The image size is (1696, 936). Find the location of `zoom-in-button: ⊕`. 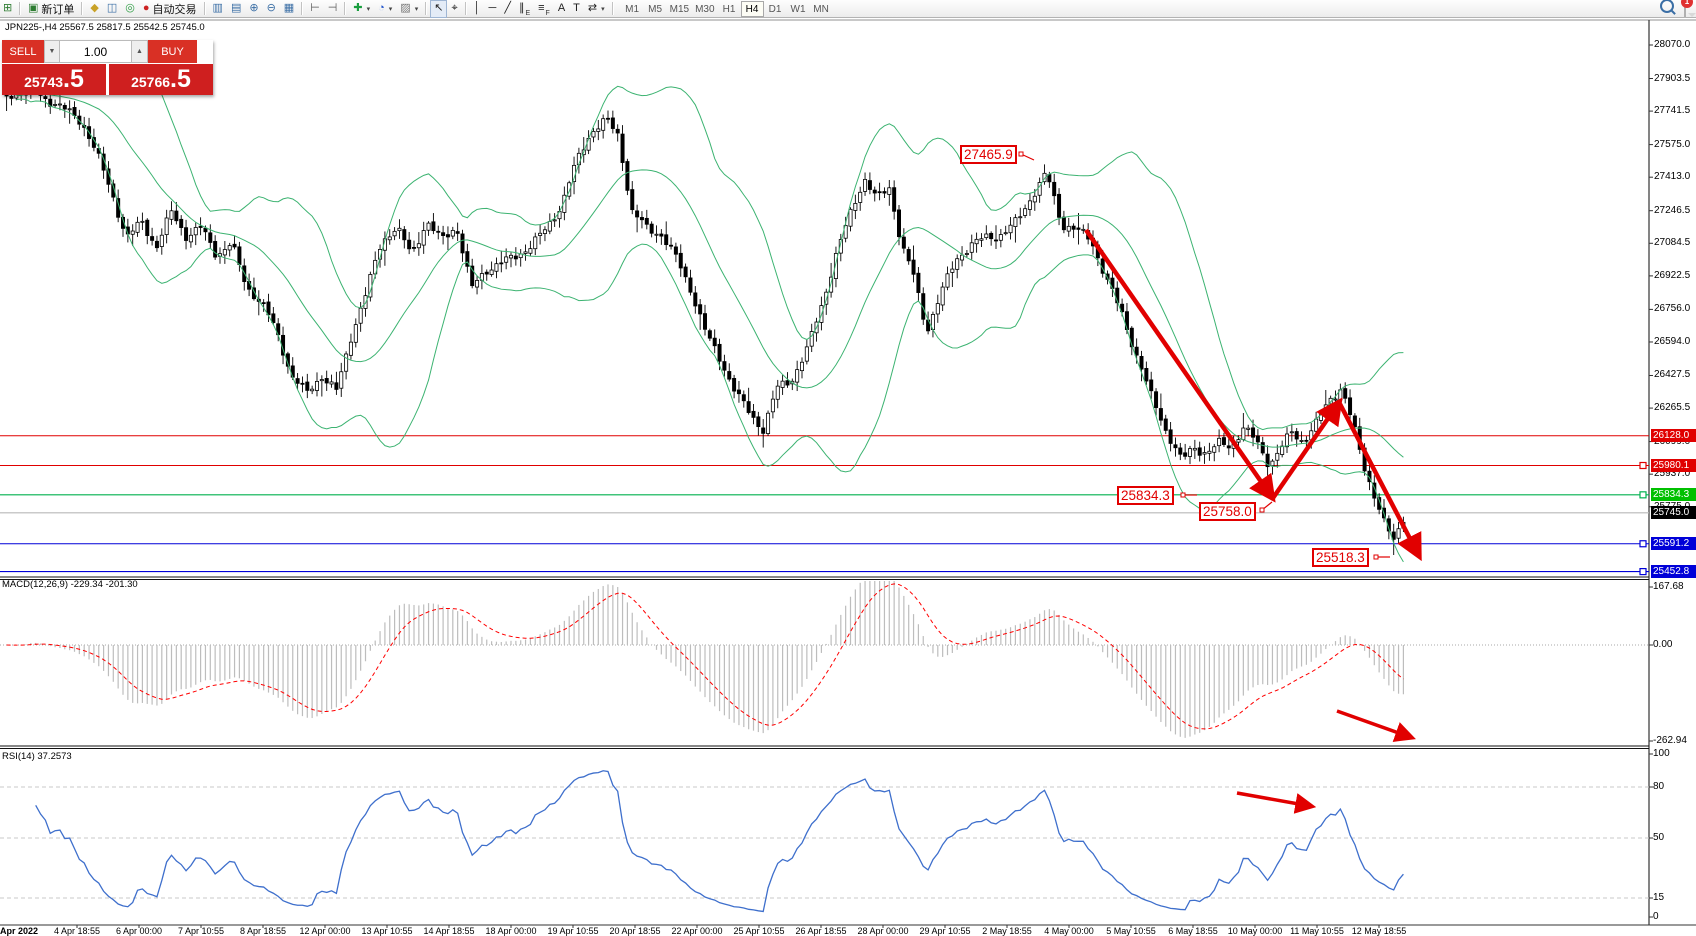

zoom-in-button: ⊕ is located at coordinates (253, 9).